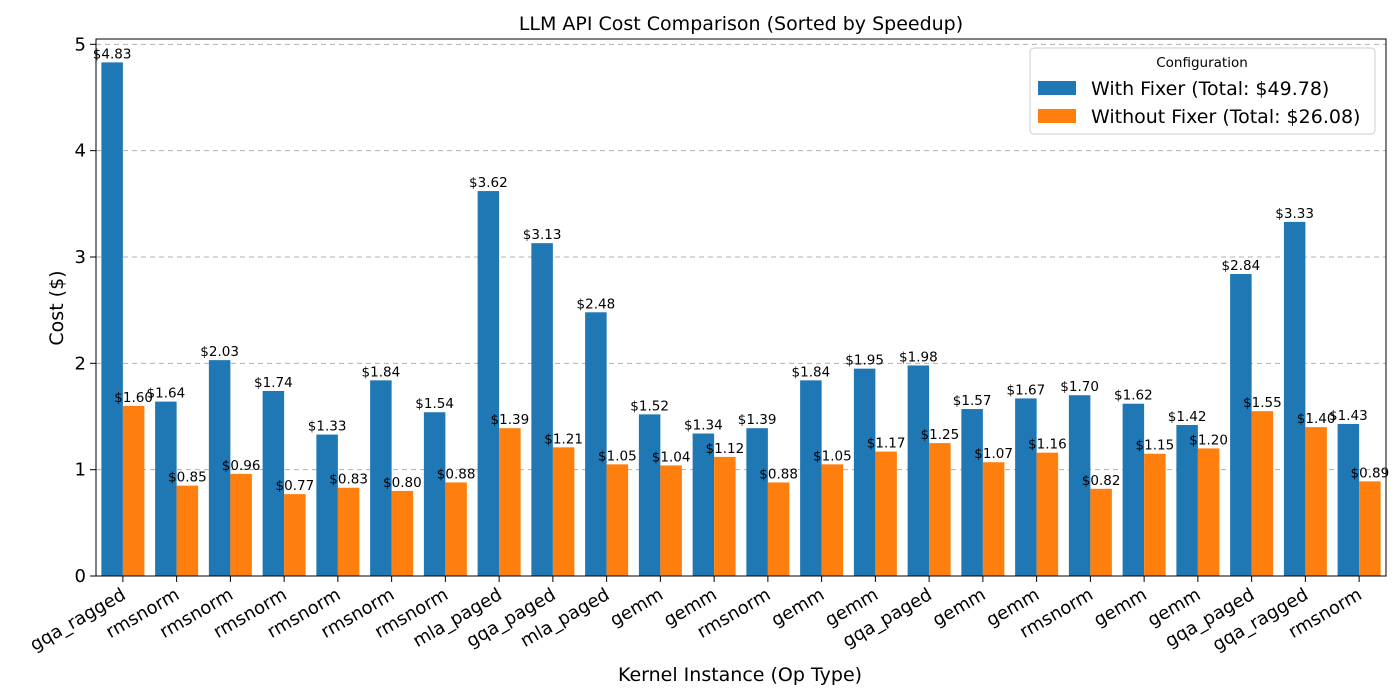 This screenshot has width=1400, height=700. What do you see at coordinates (671, 457) in the screenshot?
I see `bar-label-without-fixer: $1.04` at bounding box center [671, 457].